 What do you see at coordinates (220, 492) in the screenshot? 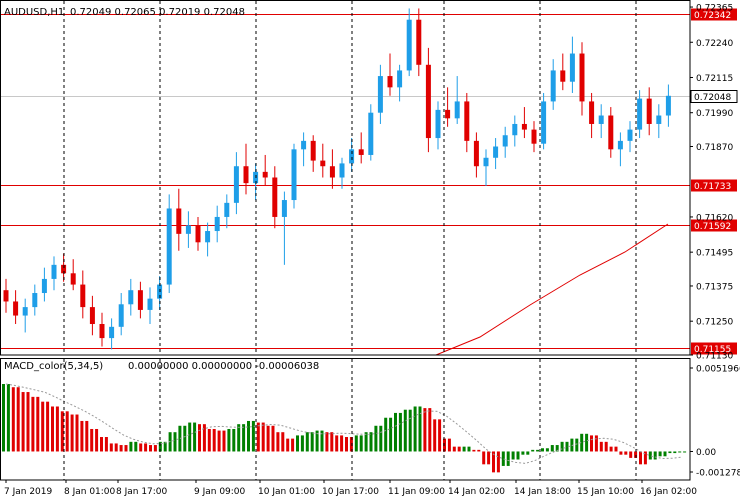
I see `time-axis-label: 9 Jan 09:00` at bounding box center [220, 492].